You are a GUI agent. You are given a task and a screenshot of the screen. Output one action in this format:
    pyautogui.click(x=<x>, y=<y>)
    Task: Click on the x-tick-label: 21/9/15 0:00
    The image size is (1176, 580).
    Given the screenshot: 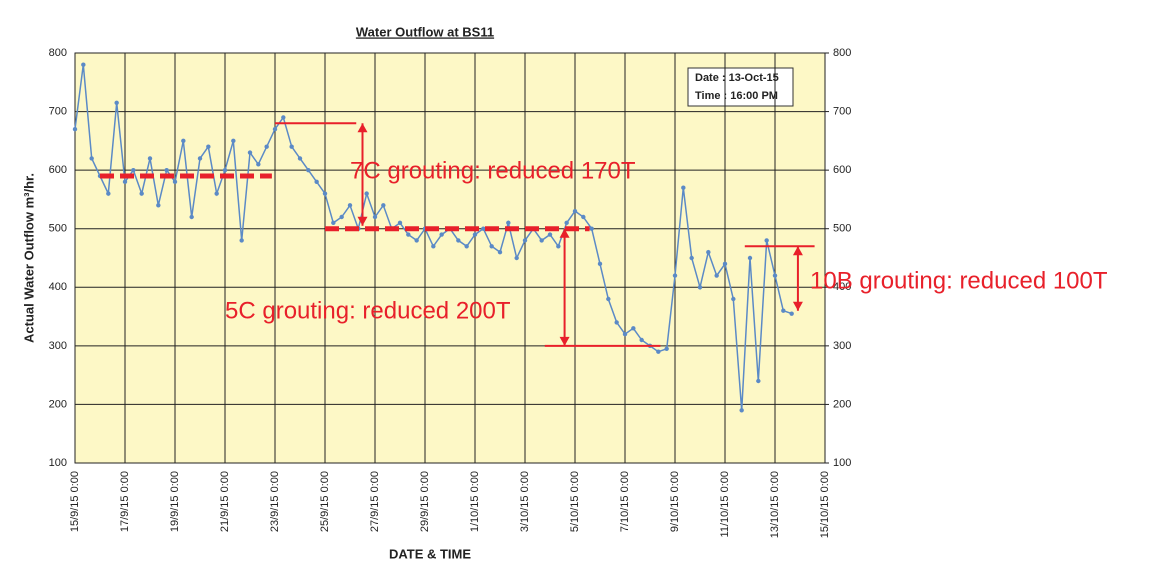 What is the action you would take?
    pyautogui.click(x=225, y=501)
    